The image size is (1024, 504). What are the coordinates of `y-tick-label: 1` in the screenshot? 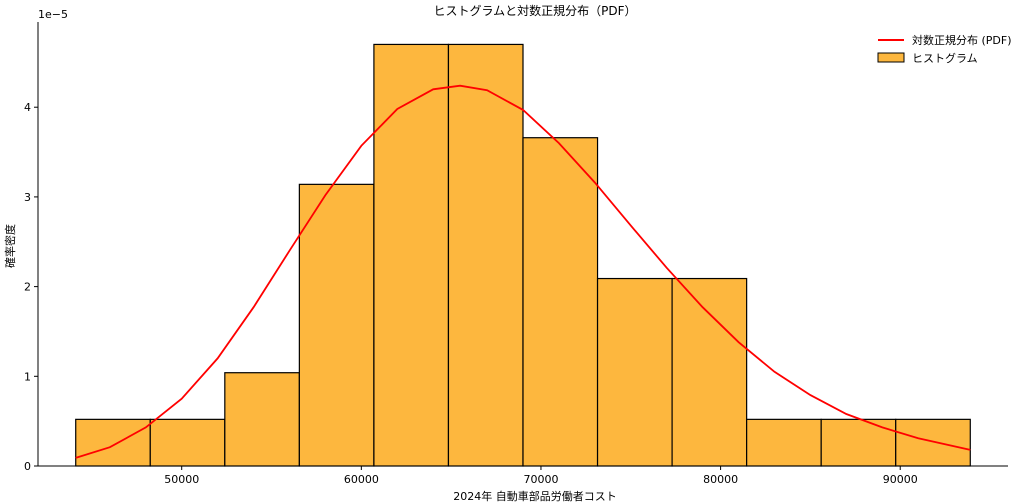 It's located at (27, 376).